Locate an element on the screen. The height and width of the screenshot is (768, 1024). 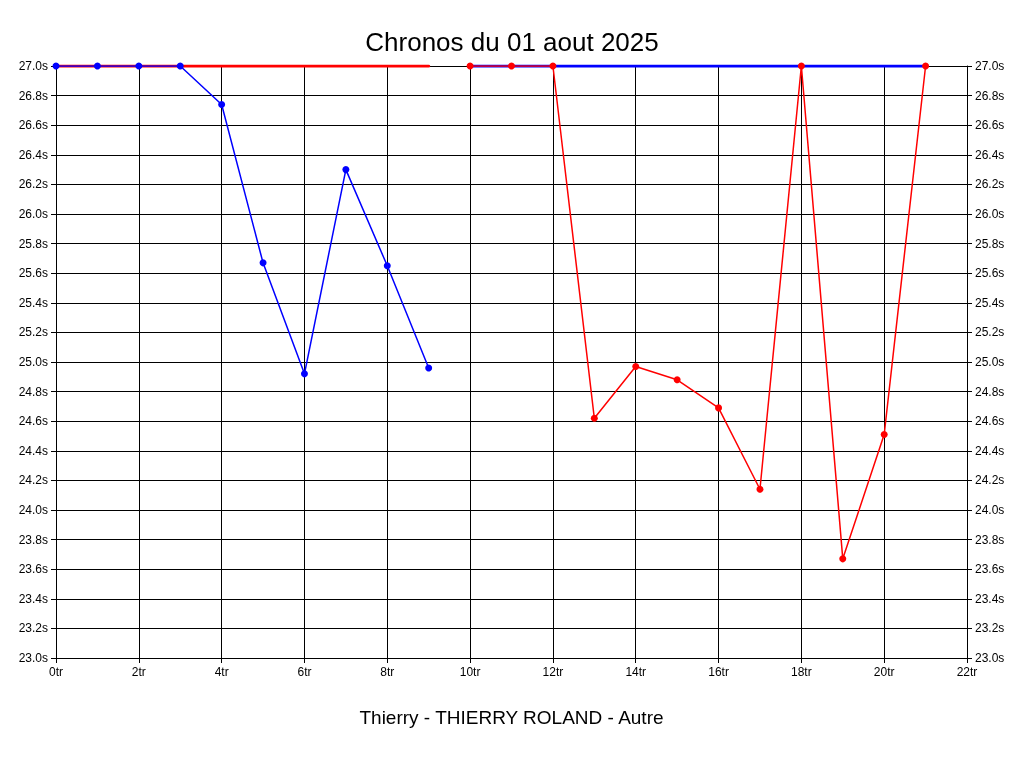
x-tick-label: 6tr is located at coordinates (304, 672).